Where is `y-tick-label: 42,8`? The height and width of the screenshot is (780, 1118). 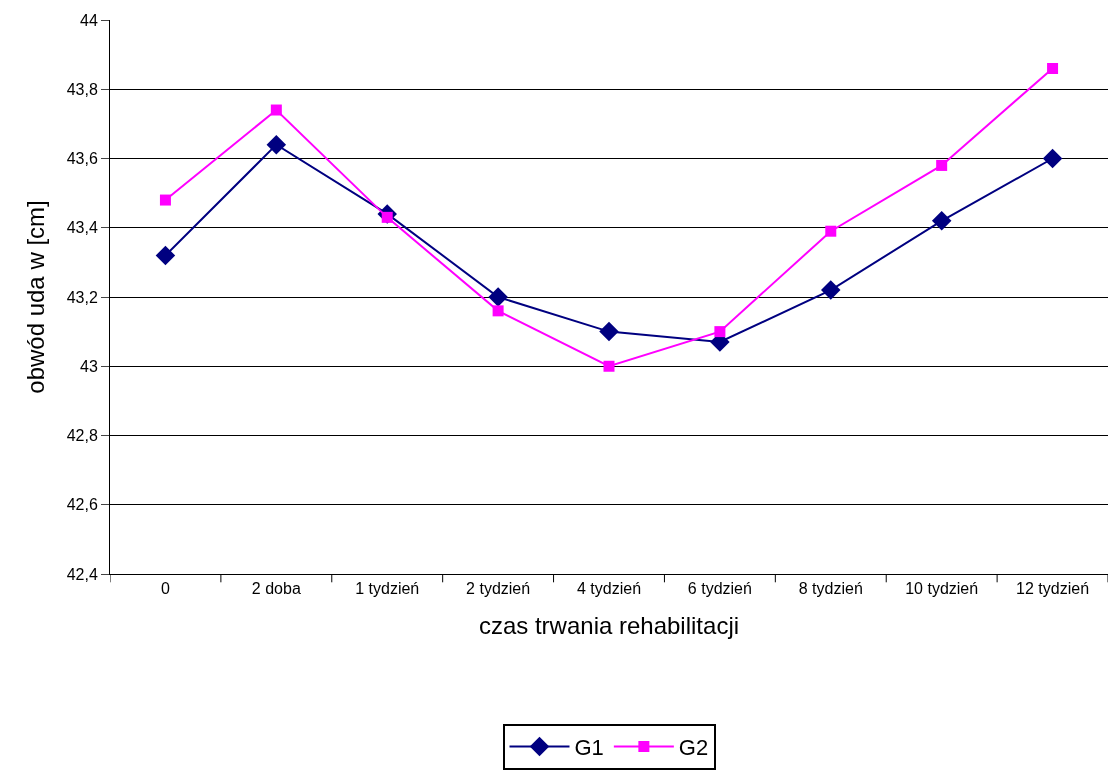
y-tick-label: 42,8 is located at coordinates (82, 436).